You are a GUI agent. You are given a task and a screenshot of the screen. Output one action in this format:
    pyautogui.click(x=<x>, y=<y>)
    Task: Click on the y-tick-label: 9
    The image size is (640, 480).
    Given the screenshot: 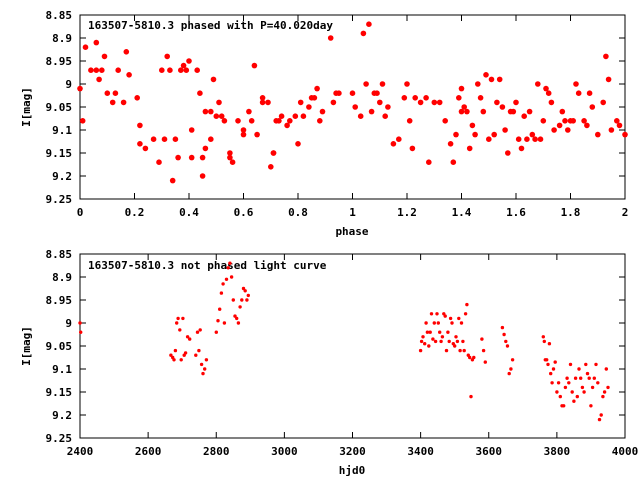 What is the action you would take?
    pyautogui.click(x=68, y=84)
    